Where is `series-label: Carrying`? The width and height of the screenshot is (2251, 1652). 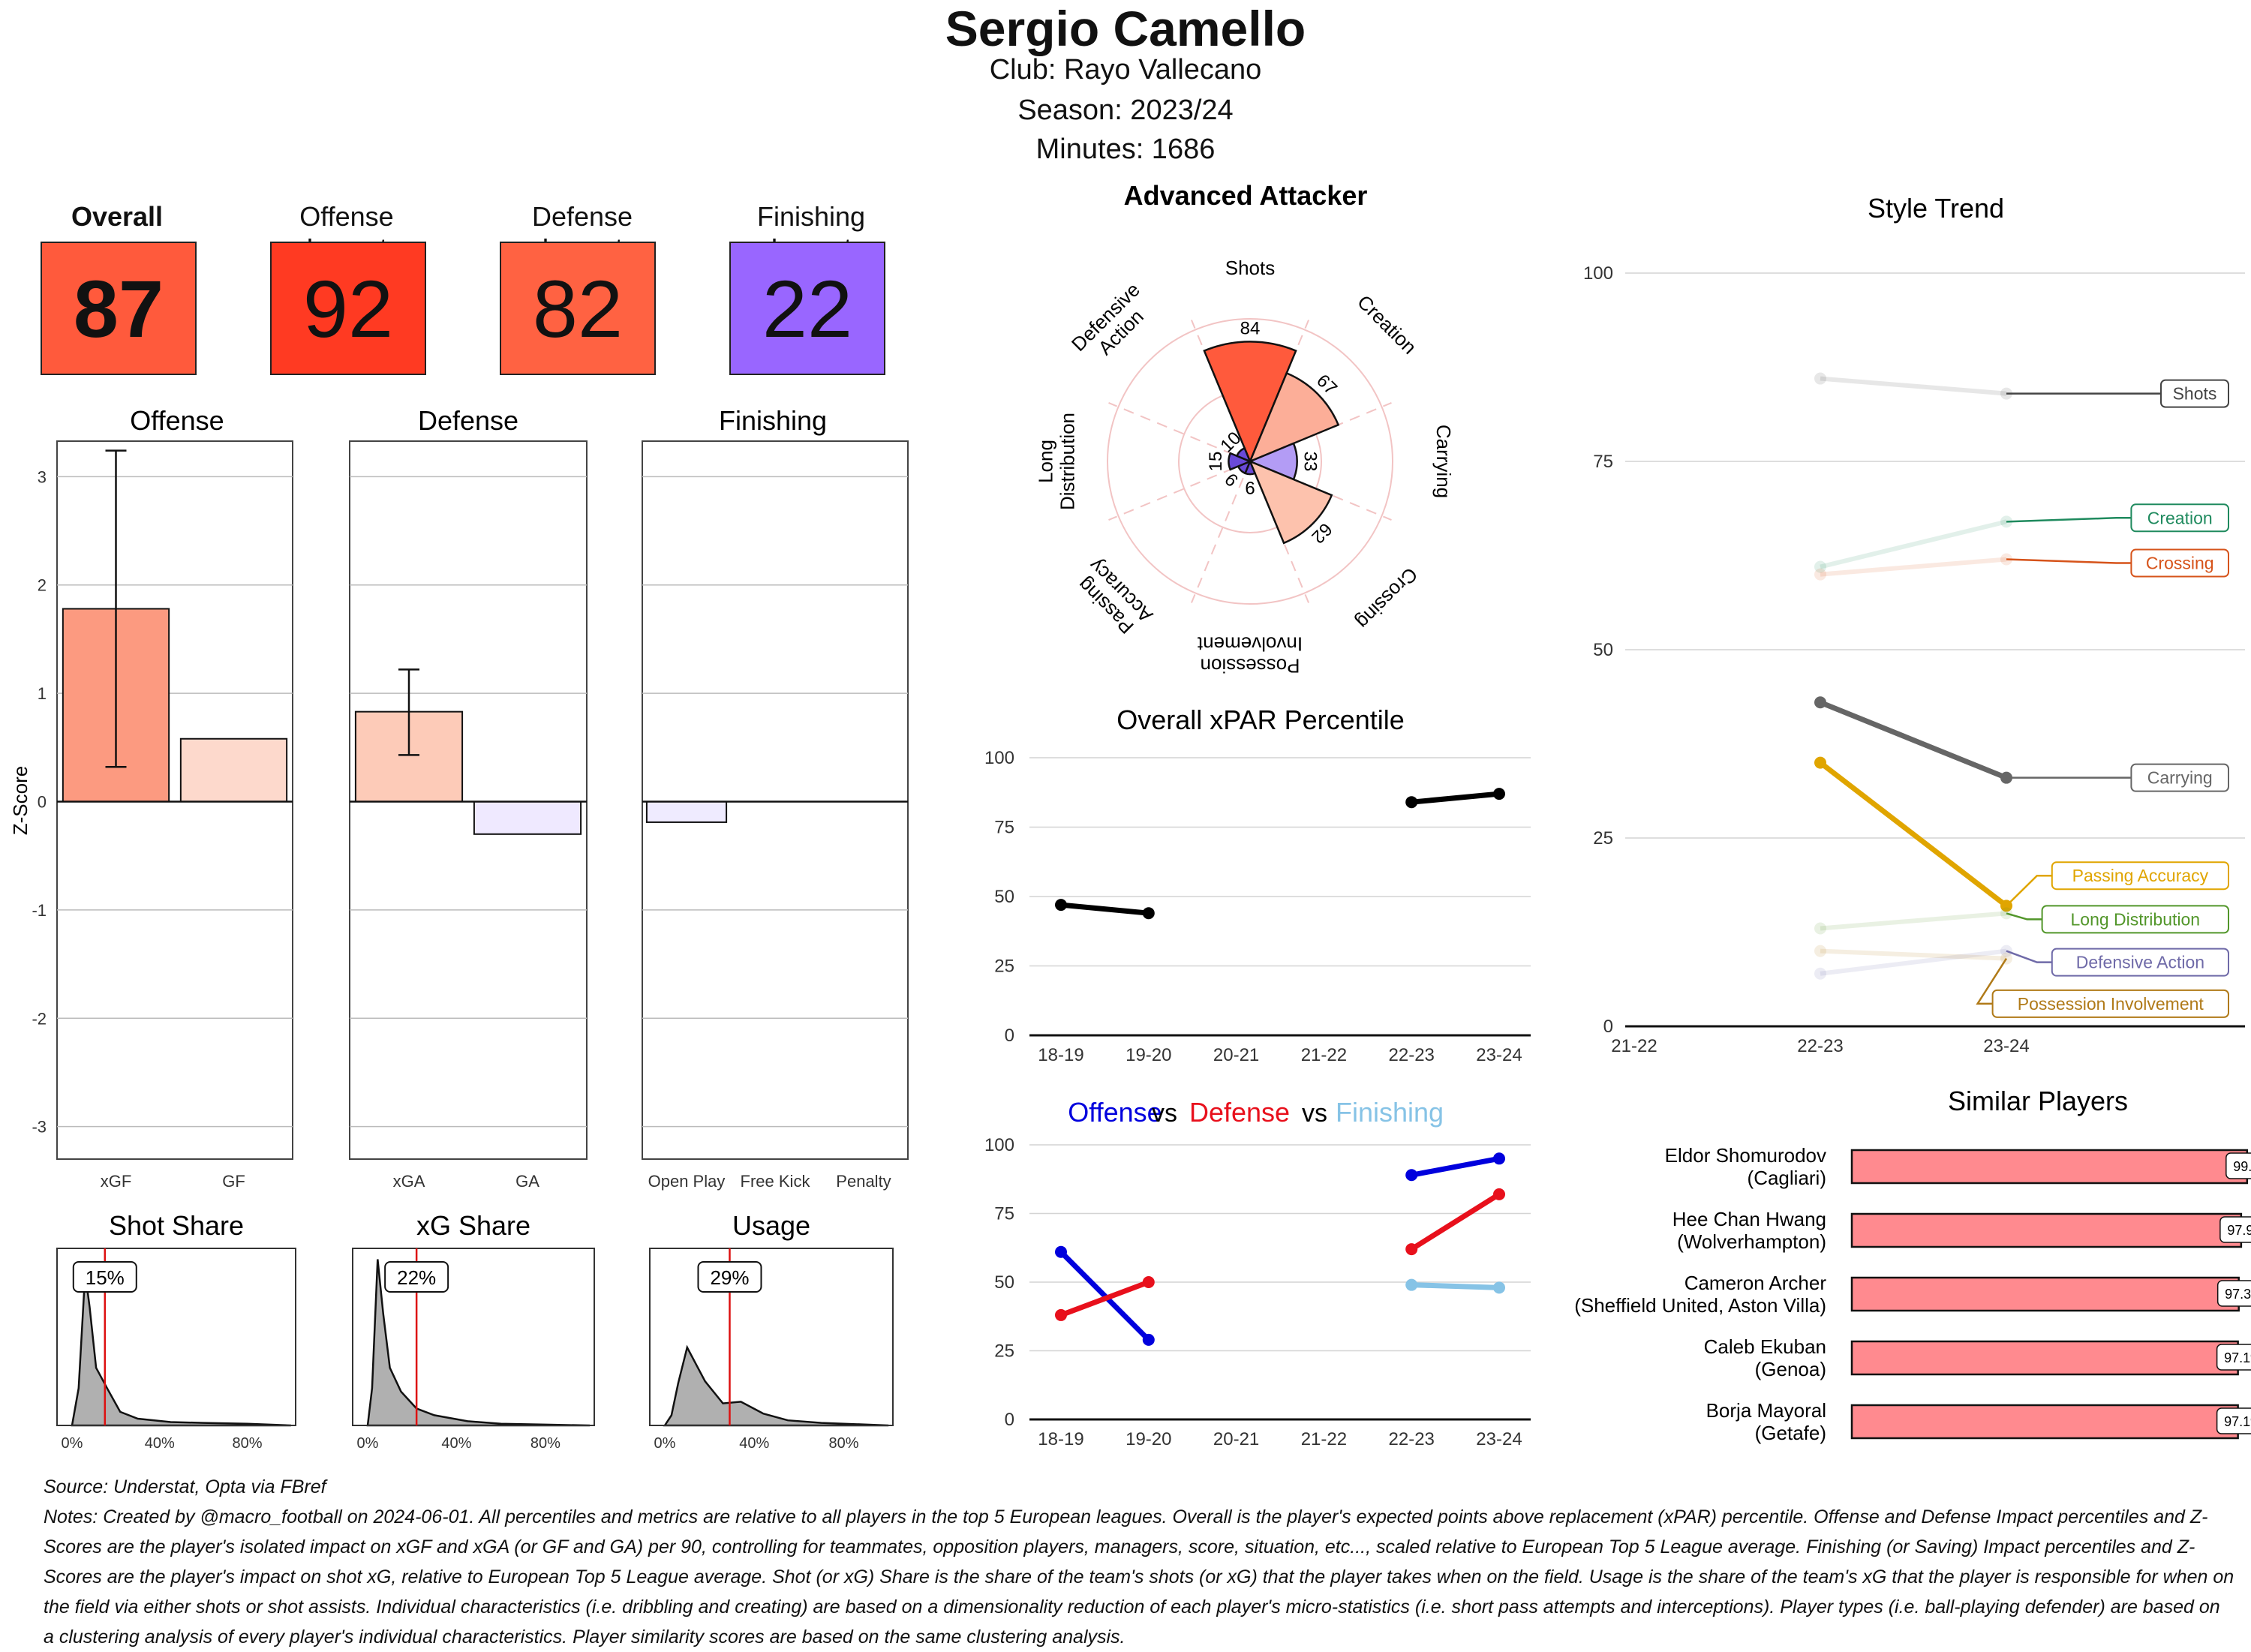 series-label: Carrying is located at coordinates (2180, 778).